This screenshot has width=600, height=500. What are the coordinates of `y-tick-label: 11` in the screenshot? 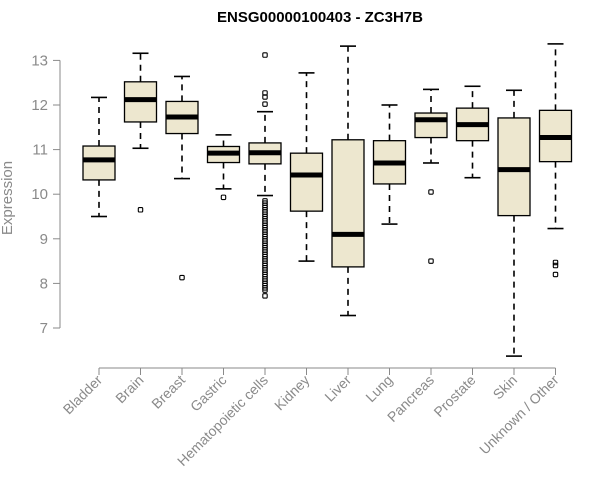 It's located at (40, 150).